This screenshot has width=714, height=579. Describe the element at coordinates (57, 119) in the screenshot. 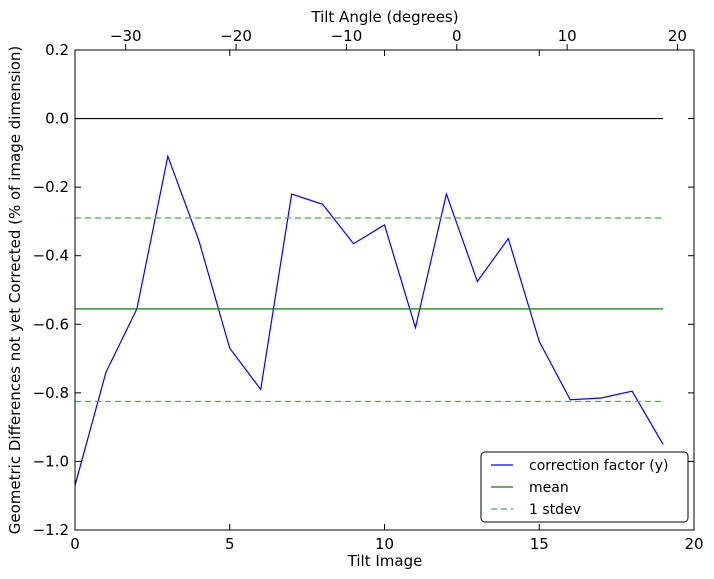

I see `y-tick-label: 0.0` at that location.